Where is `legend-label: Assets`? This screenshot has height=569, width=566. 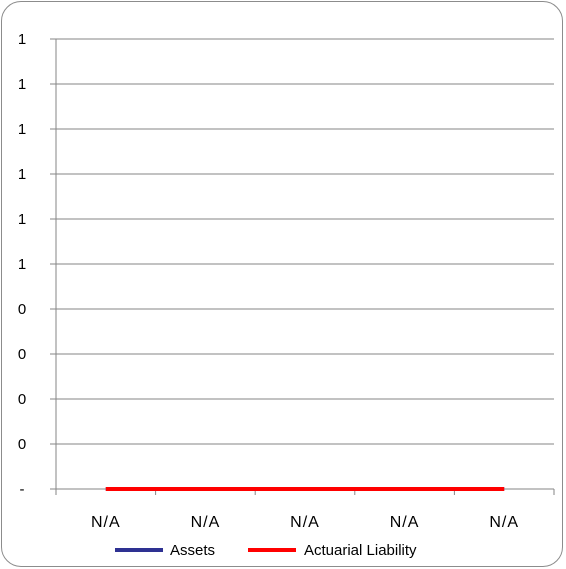
legend-label: Assets is located at coordinates (192, 550).